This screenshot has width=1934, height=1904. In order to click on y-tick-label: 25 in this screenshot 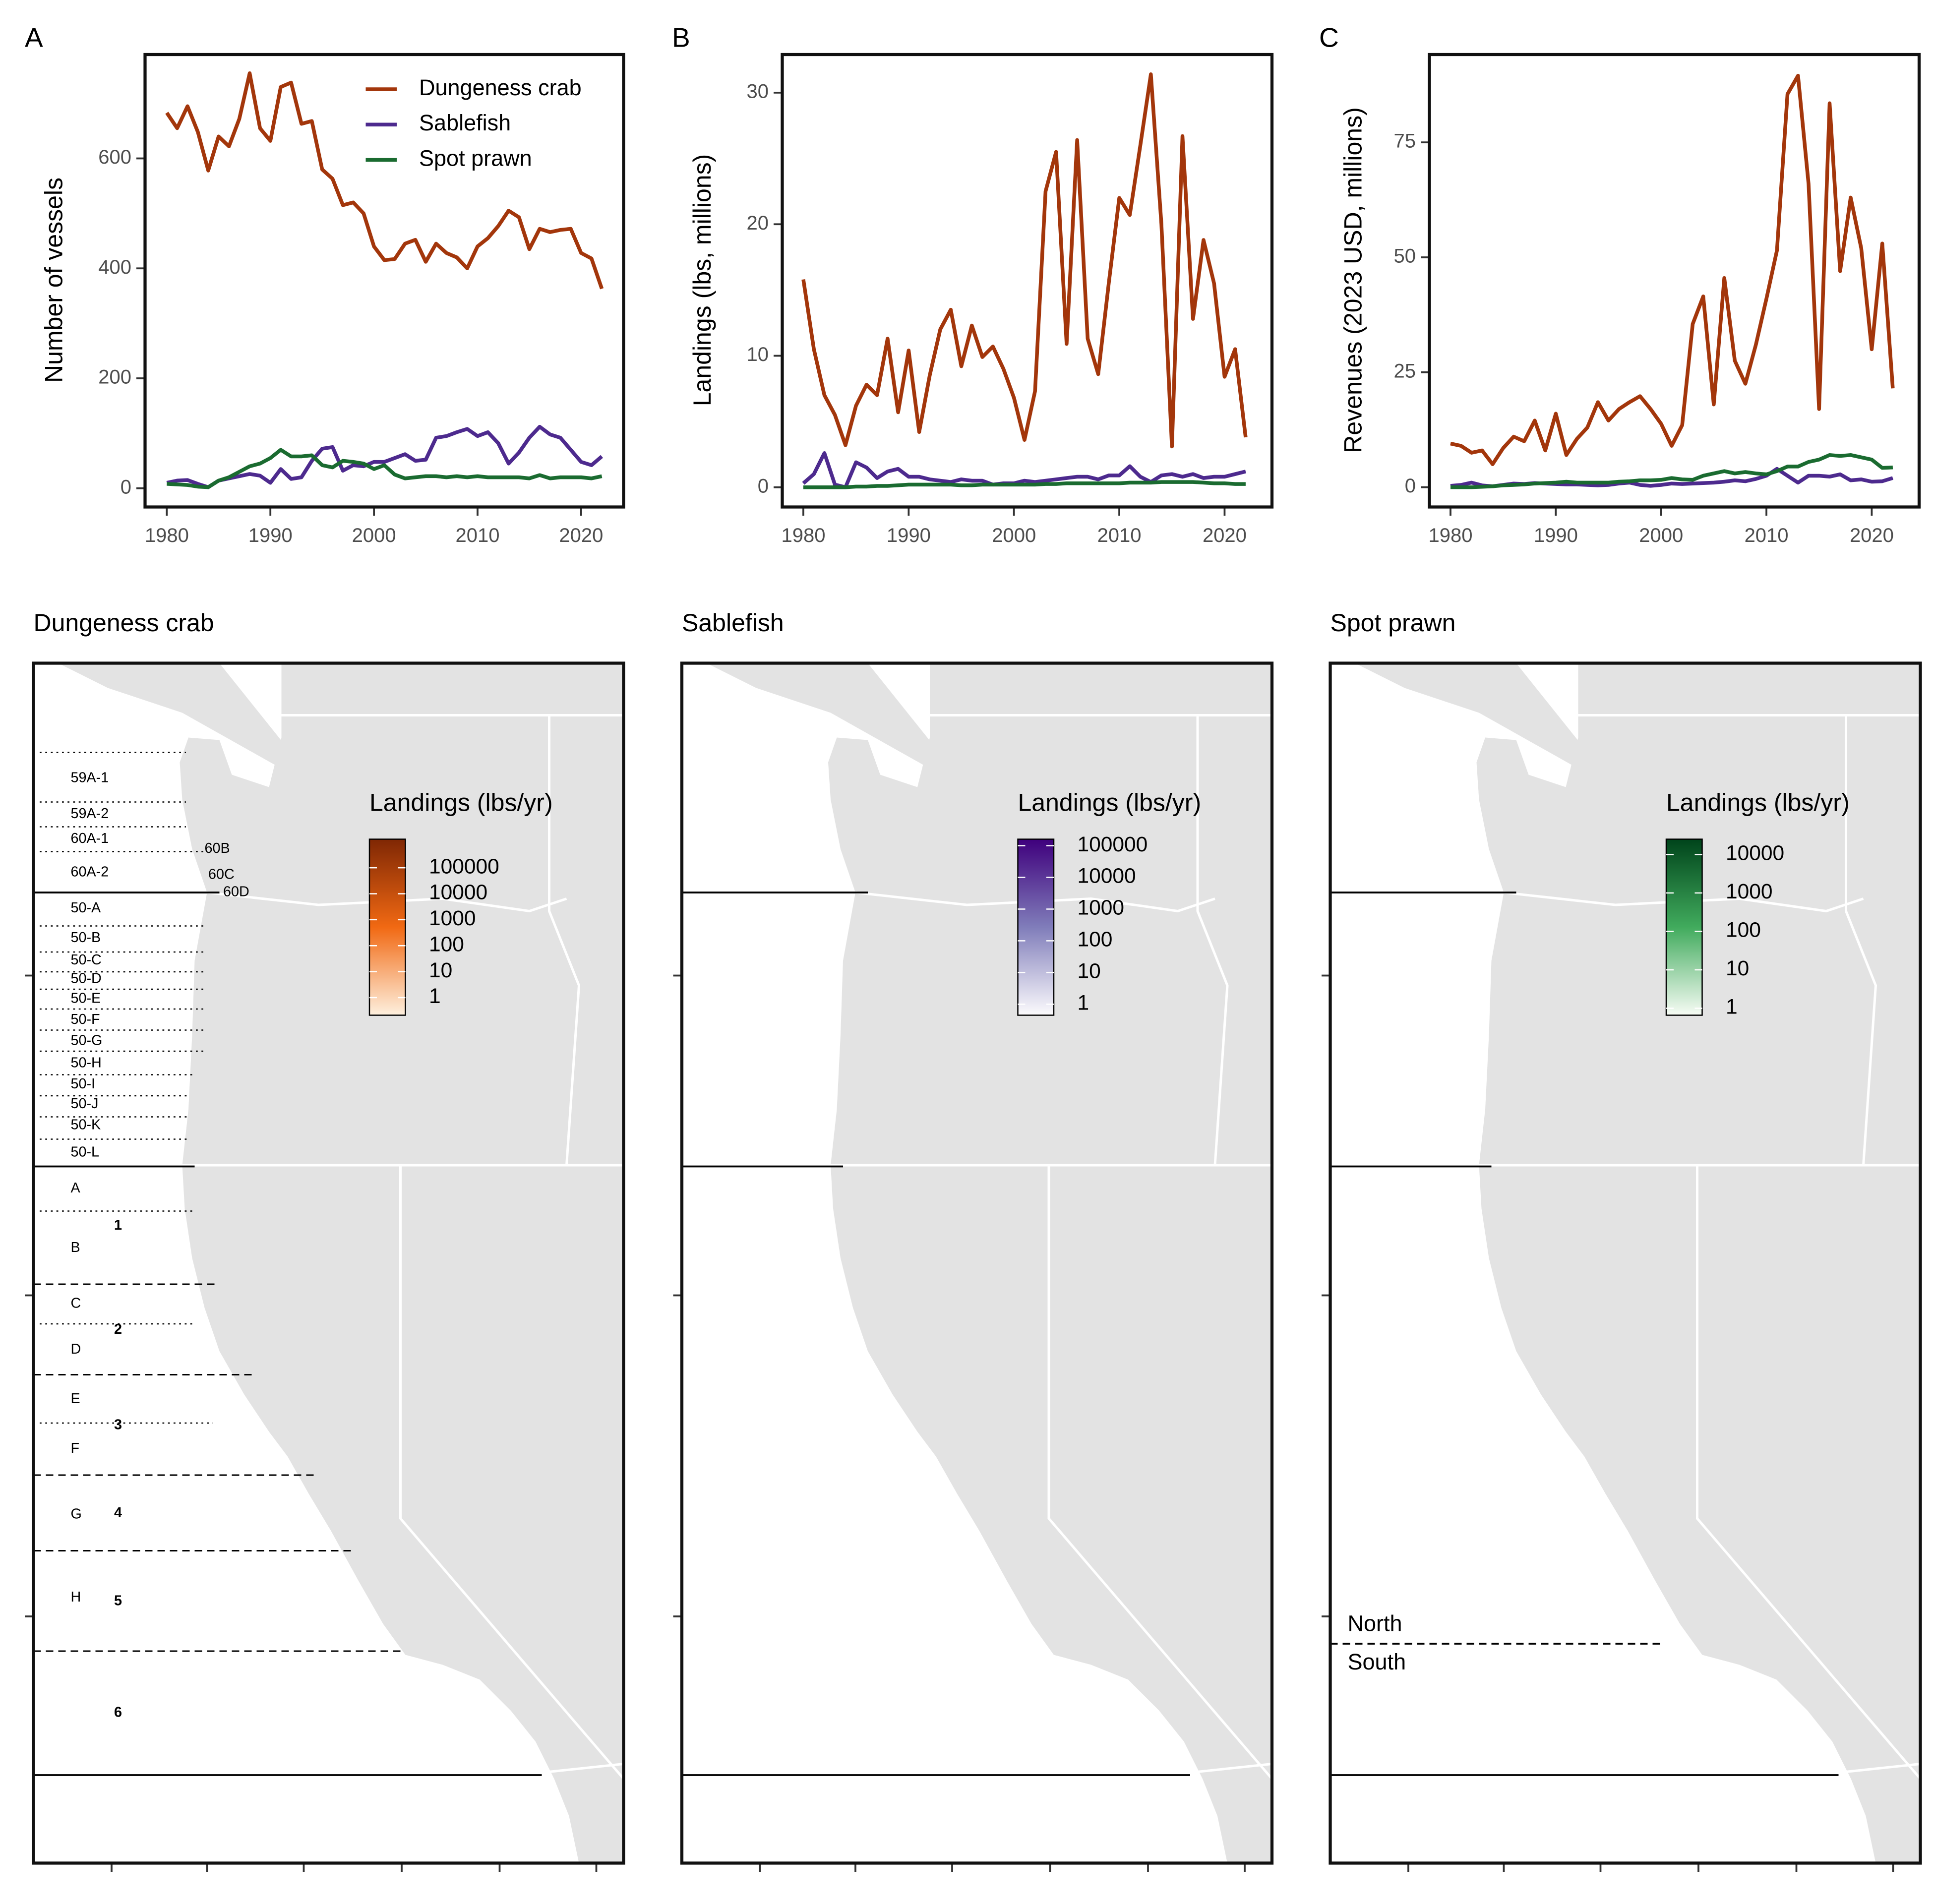, I will do `click(1405, 371)`.